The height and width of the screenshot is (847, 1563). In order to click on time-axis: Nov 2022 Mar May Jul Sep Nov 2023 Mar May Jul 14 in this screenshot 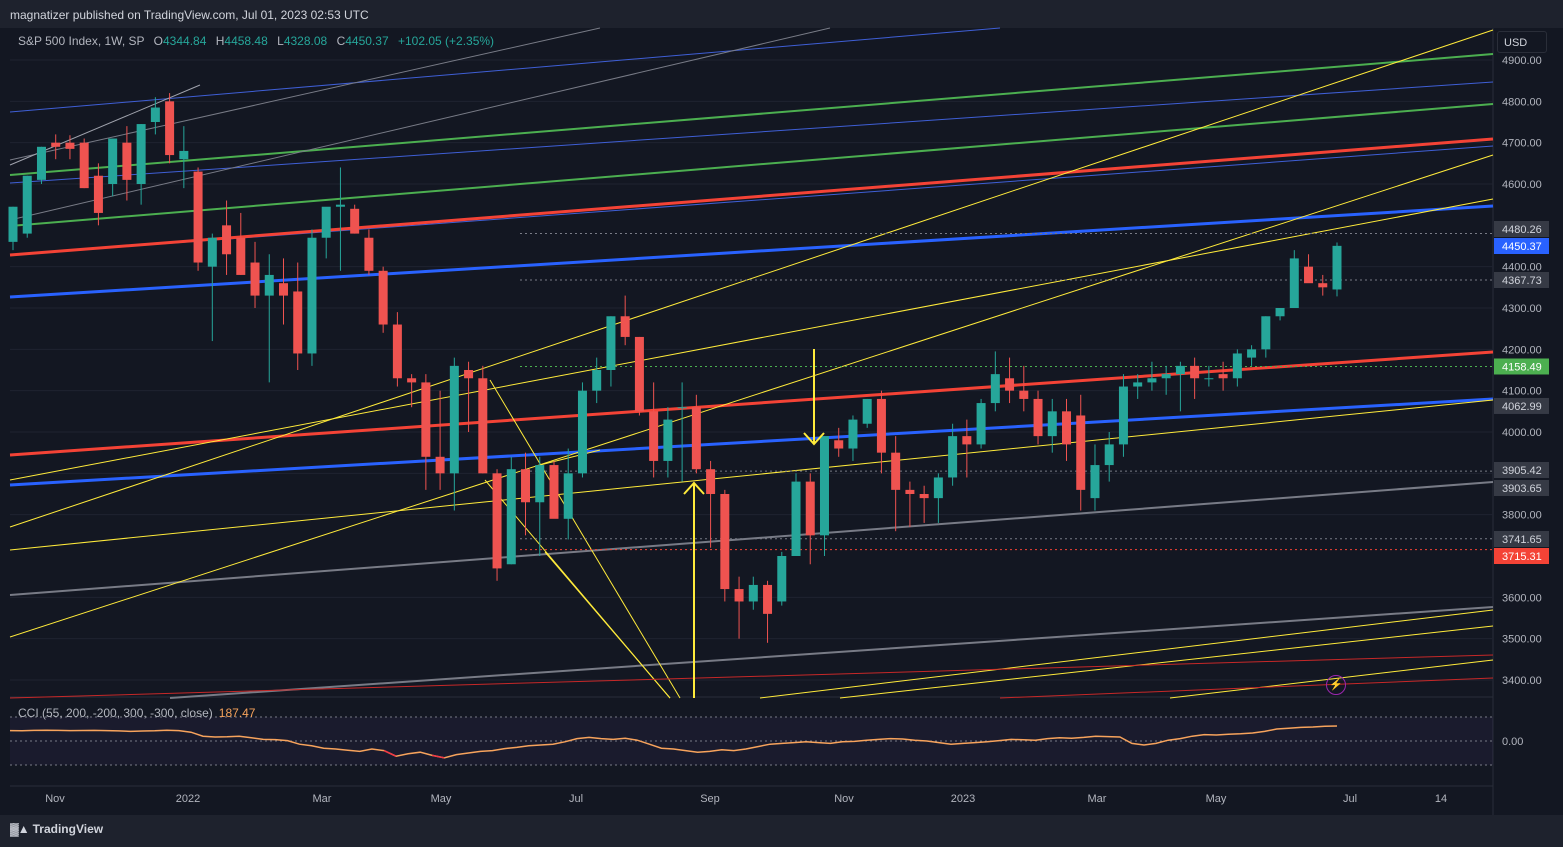, I will do `click(746, 799)`.